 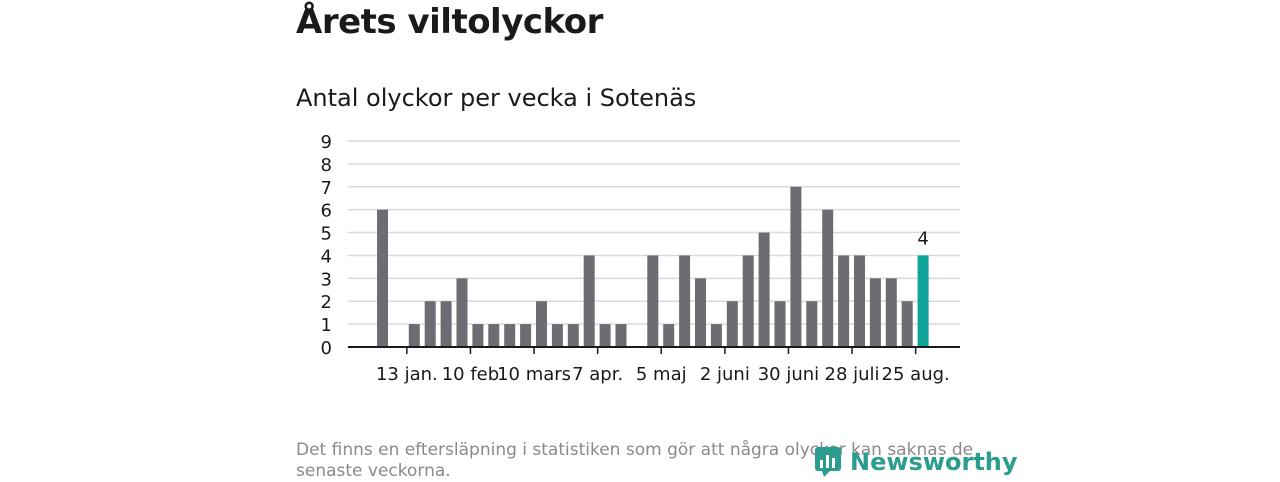 I want to click on x-tick-label: 7 apr., so click(x=597, y=374).